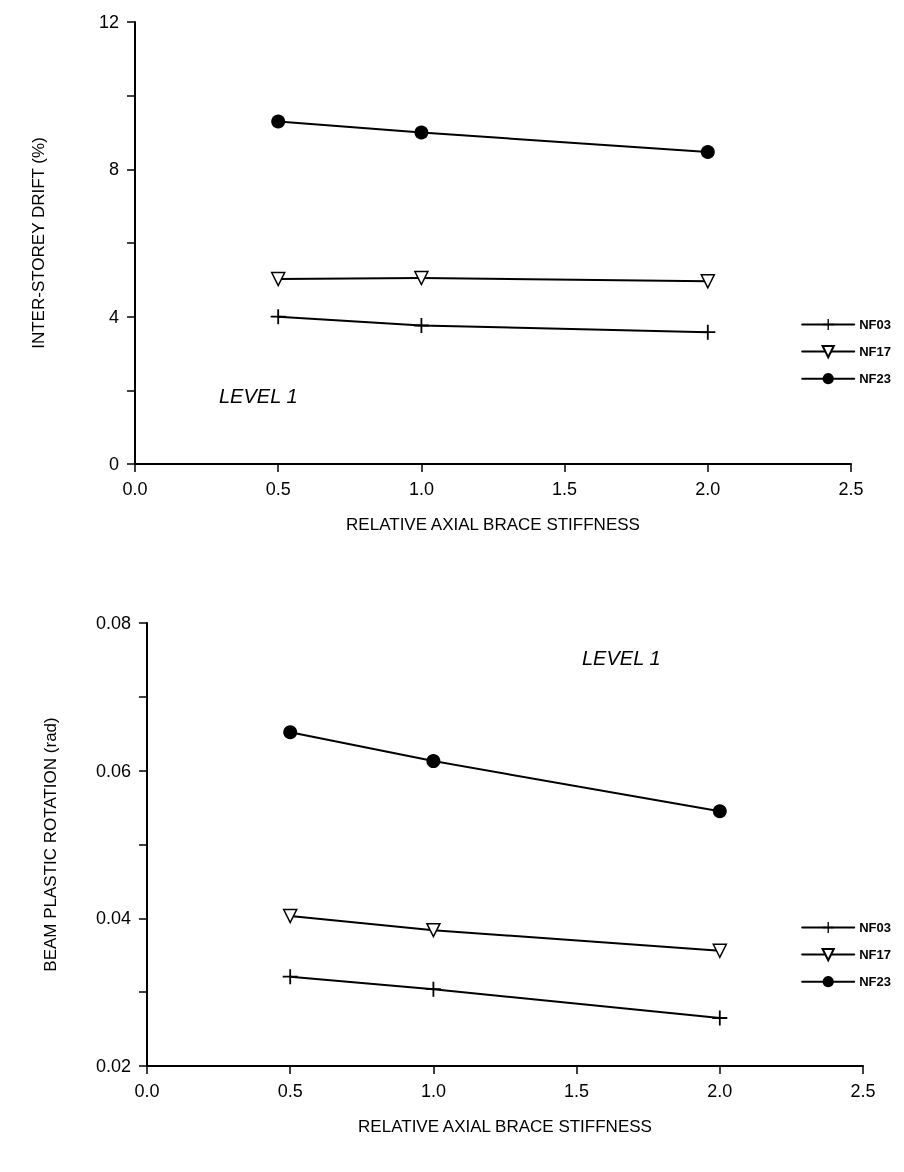 Image resolution: width=904 pixels, height=1172 pixels. Describe the element at coordinates (113, 623) in the screenshot. I see `y-tick-label: 0.08` at that location.